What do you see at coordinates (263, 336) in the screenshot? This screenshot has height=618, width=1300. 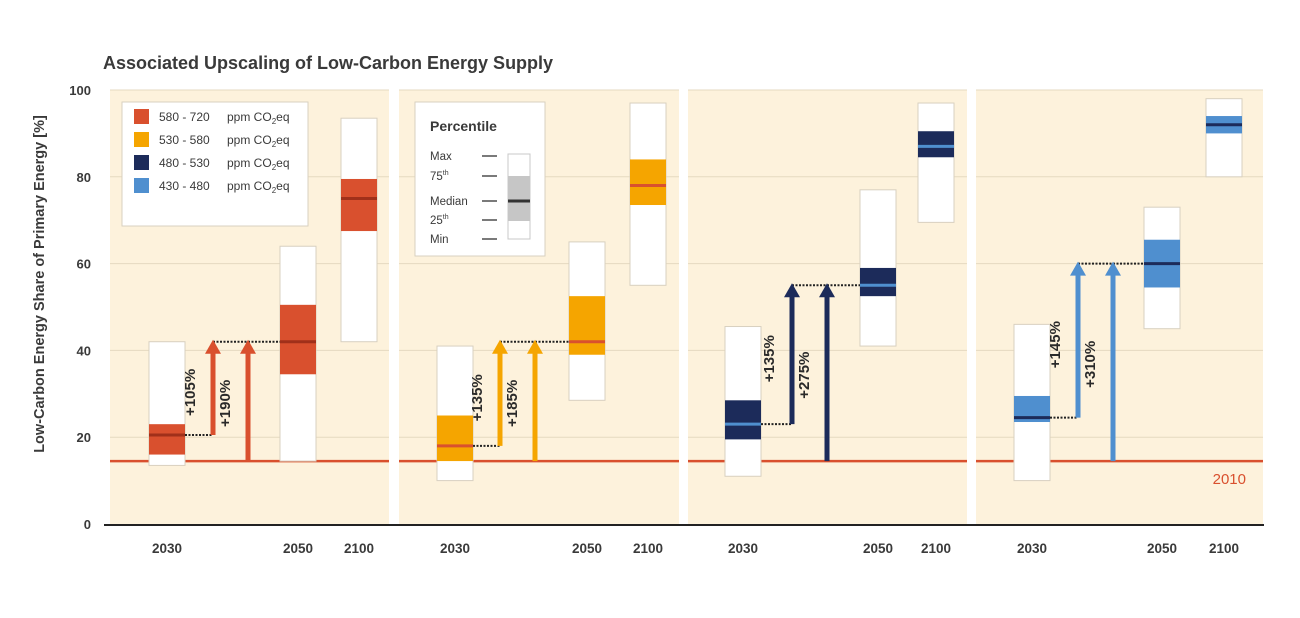 I see `panel-1: 2030 2050 2100 +105% +190%` at bounding box center [263, 336].